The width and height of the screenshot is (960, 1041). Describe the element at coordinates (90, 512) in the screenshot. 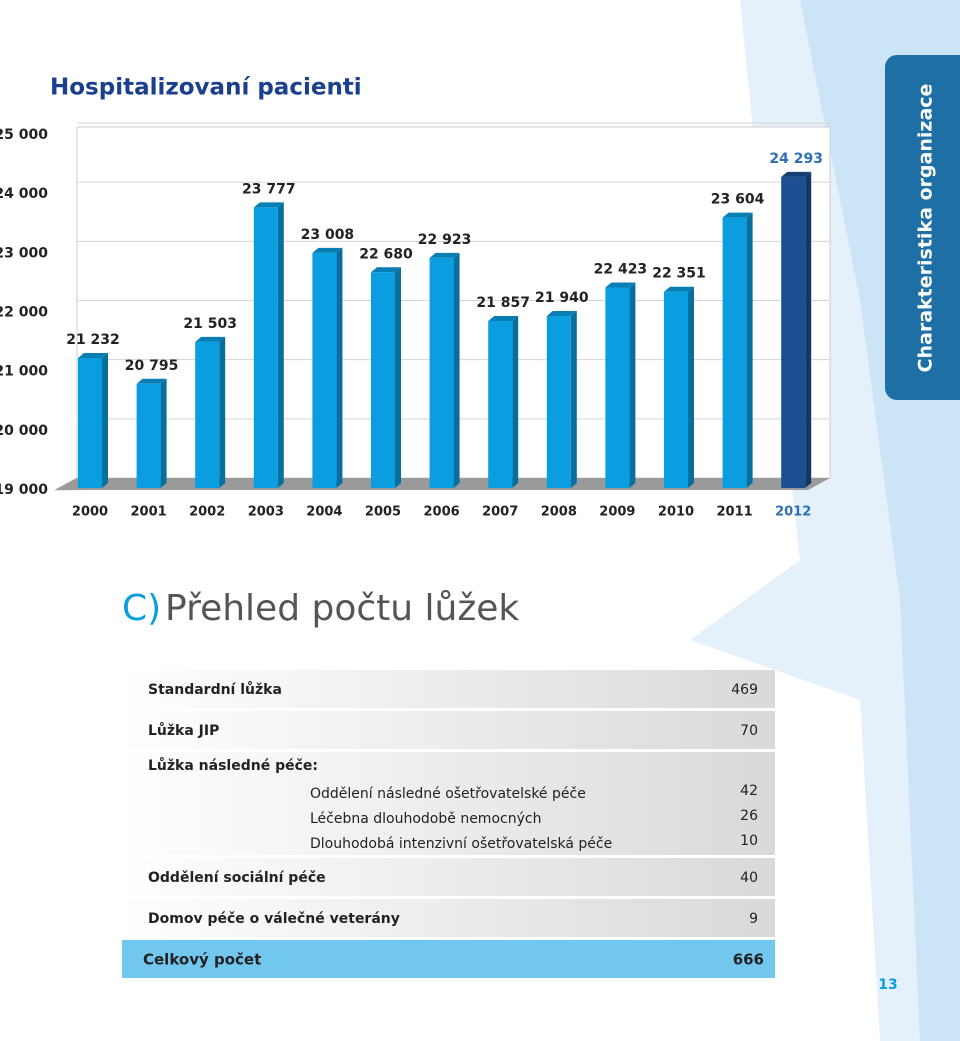

I see `x-tick-label: 2000` at that location.